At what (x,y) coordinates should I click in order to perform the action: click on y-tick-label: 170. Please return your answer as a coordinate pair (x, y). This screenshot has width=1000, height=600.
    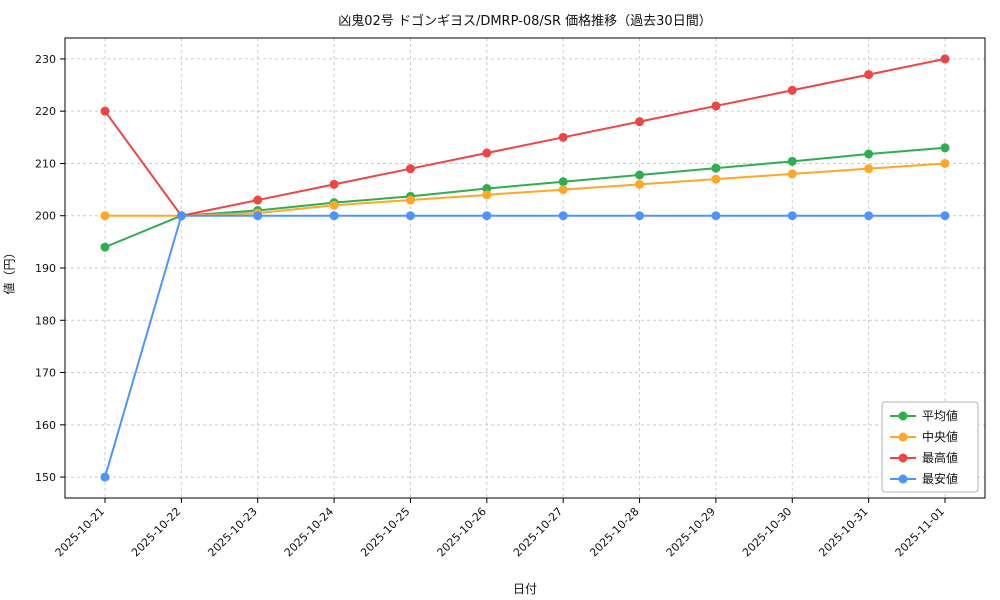
    Looking at the image, I should click on (45, 373).